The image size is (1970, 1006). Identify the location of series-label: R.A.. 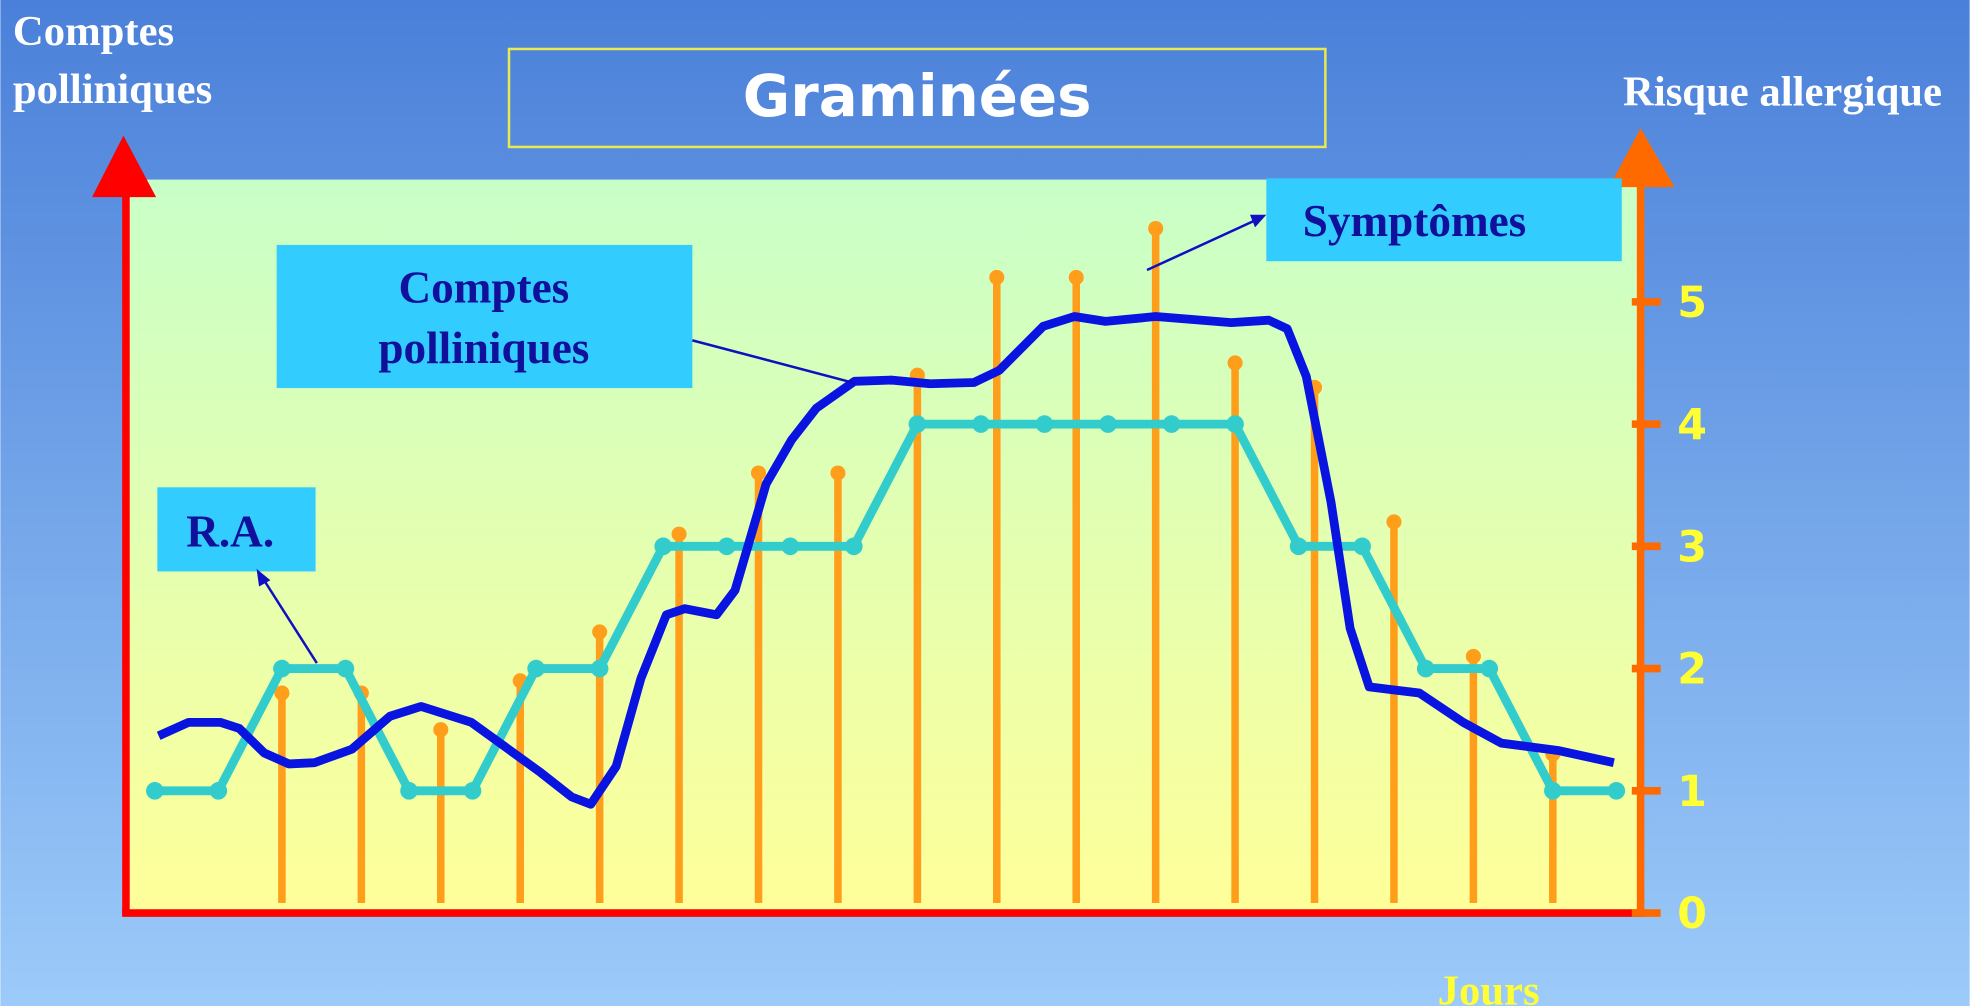
(230, 531).